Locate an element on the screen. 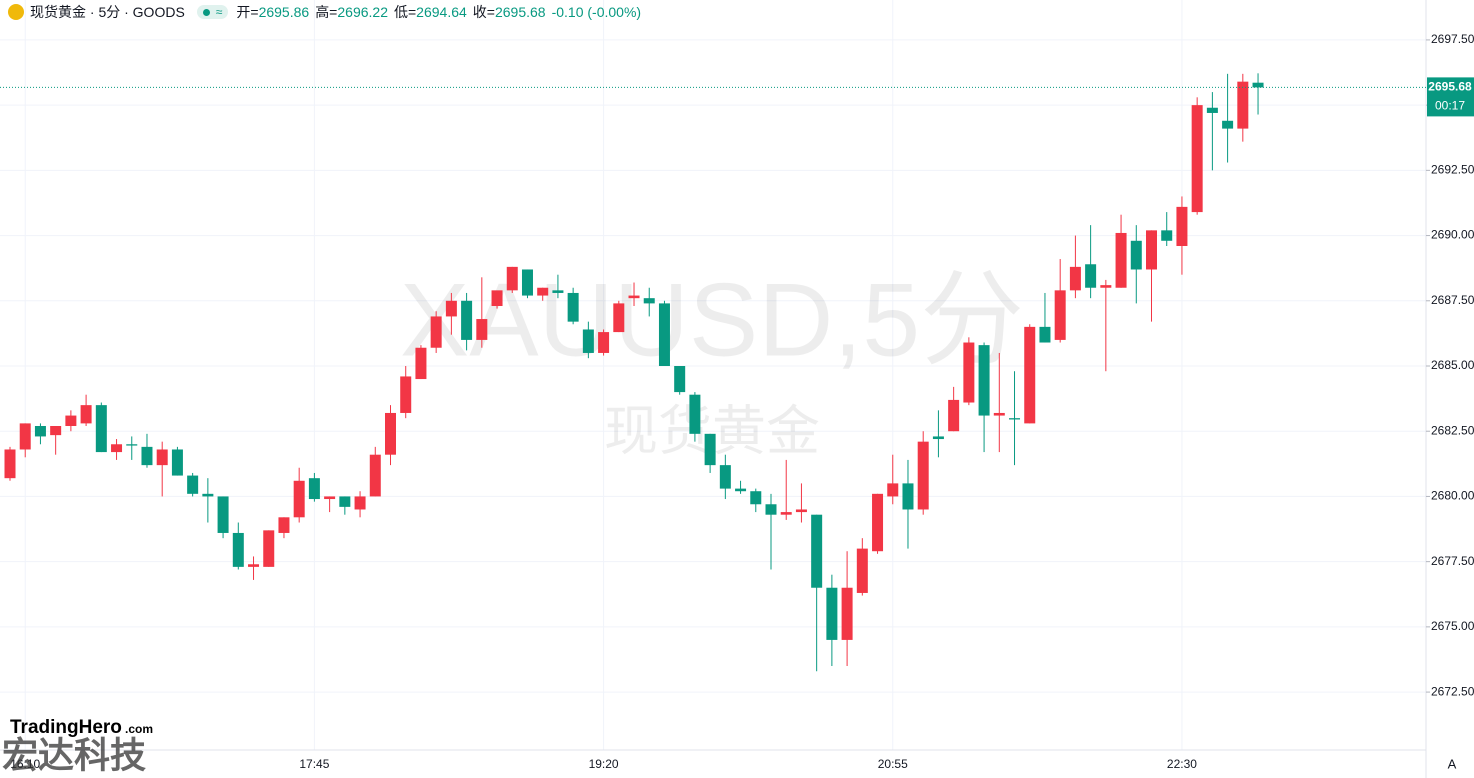 The width and height of the screenshot is (1474, 778). status-badge: ≈ is located at coordinates (212, 12).